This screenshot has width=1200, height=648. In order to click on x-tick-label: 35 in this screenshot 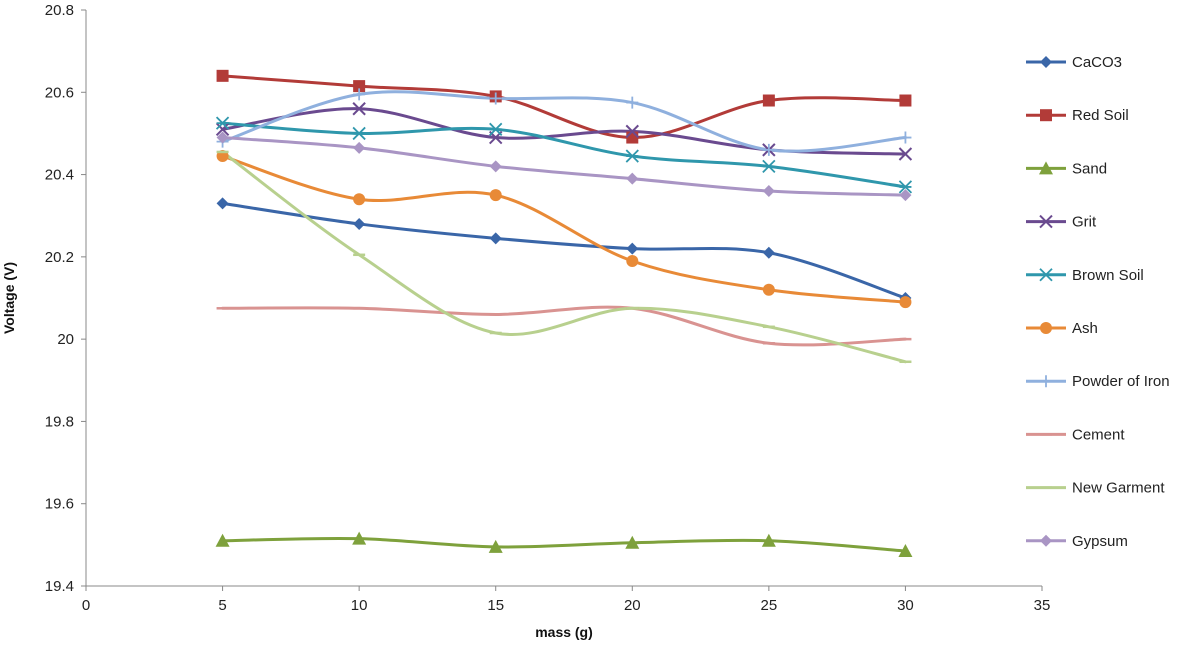, I will do `click(1042, 605)`.